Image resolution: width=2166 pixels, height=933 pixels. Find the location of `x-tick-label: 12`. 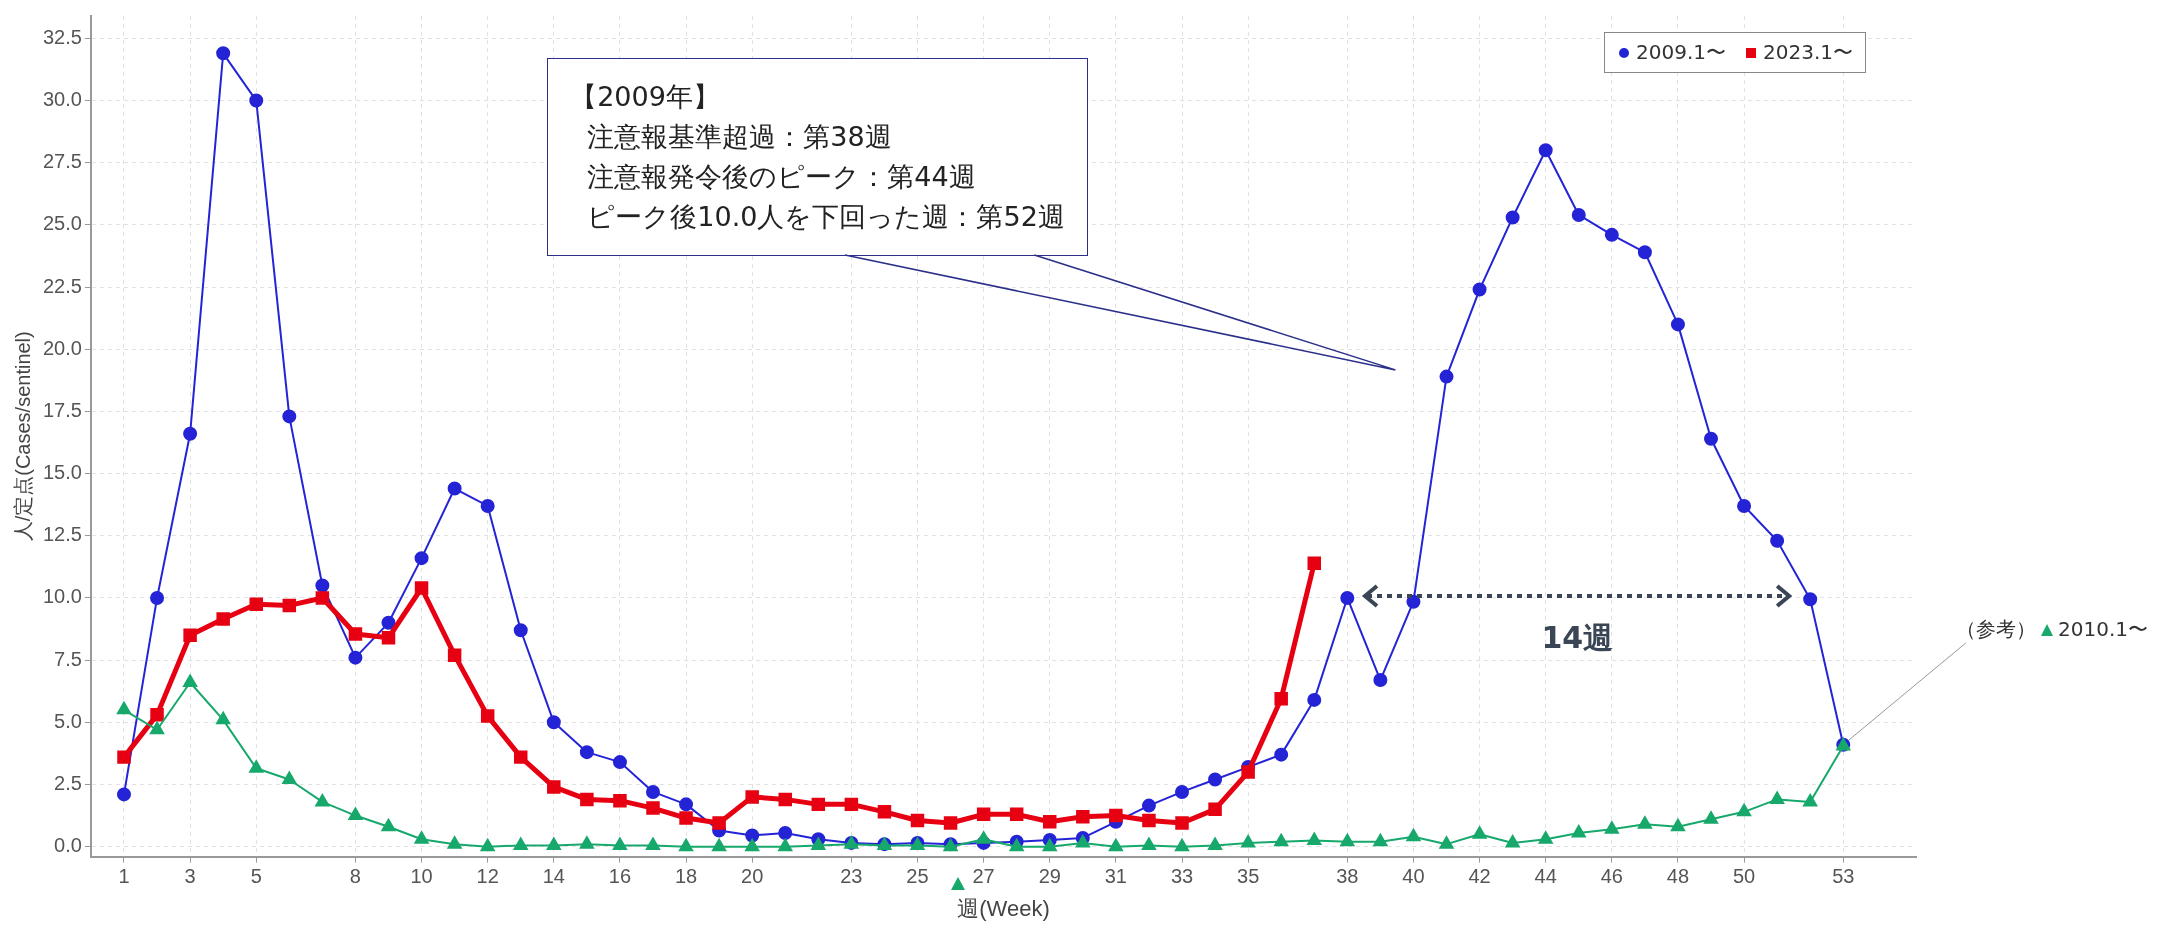

x-tick-label: 12 is located at coordinates (487, 876).